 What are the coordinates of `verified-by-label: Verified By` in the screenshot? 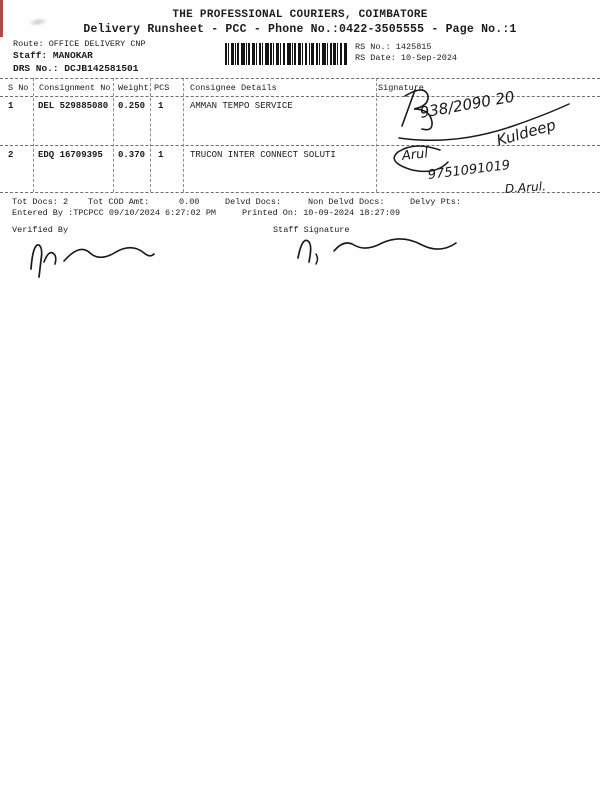 It's located at (40, 230).